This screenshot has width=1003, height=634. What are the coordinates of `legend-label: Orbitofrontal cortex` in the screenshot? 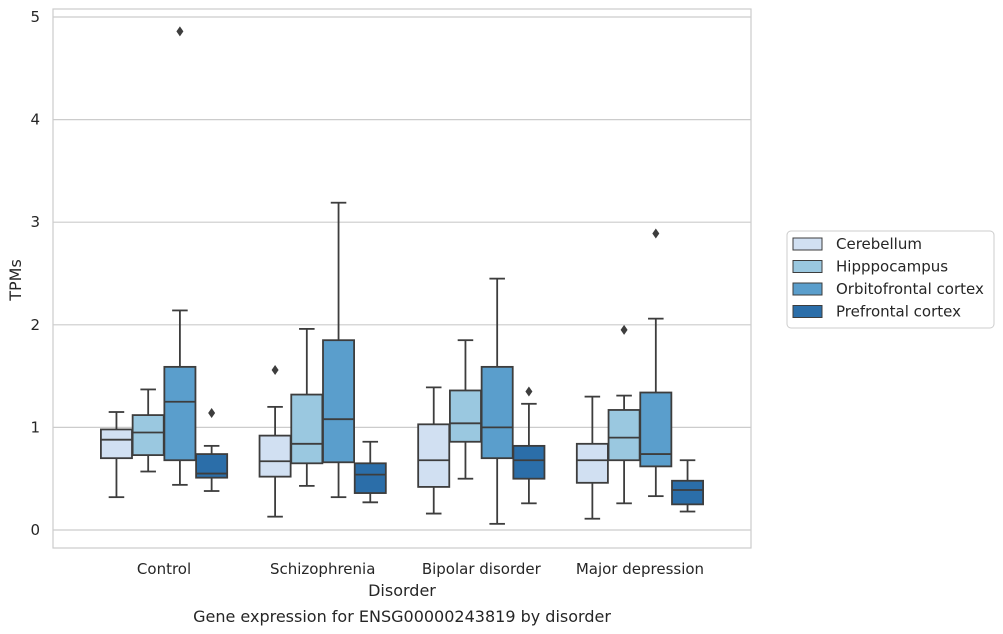 It's located at (910, 289).